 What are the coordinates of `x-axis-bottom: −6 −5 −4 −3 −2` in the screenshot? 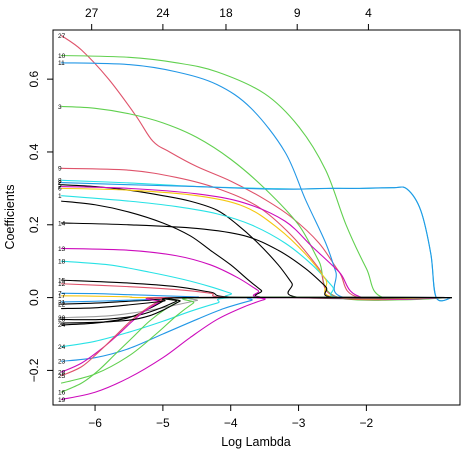 It's located at (231, 417).